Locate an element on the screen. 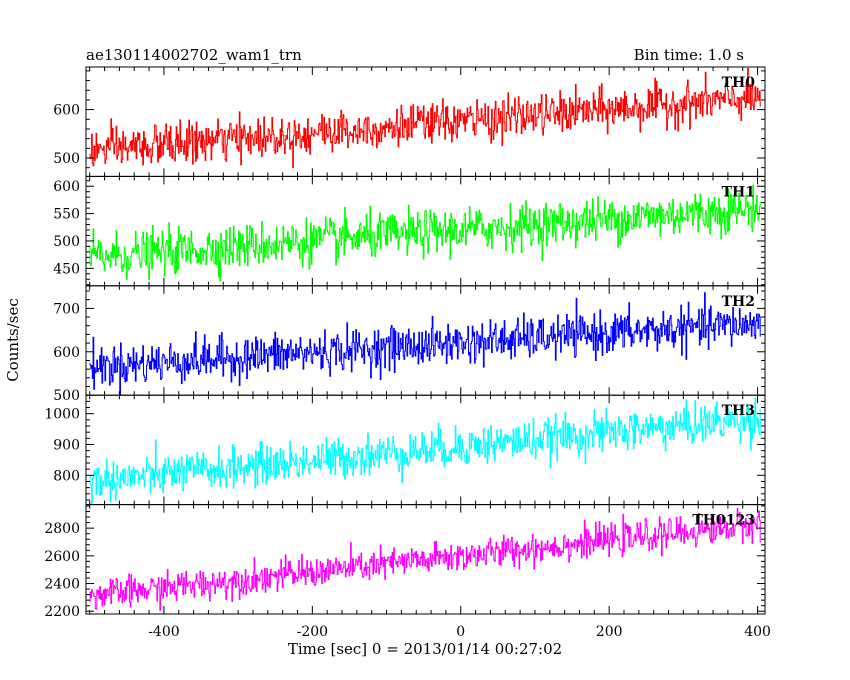 The image size is (850, 680). y-tick-label: 450 is located at coordinates (66, 269).